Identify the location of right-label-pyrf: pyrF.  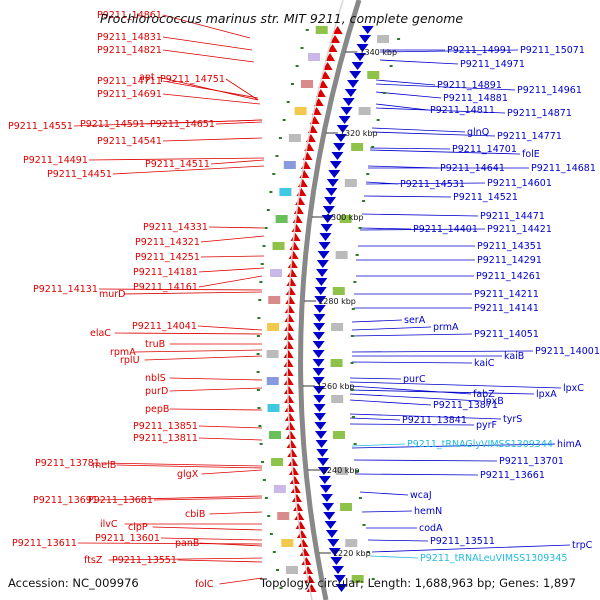
(486, 425).